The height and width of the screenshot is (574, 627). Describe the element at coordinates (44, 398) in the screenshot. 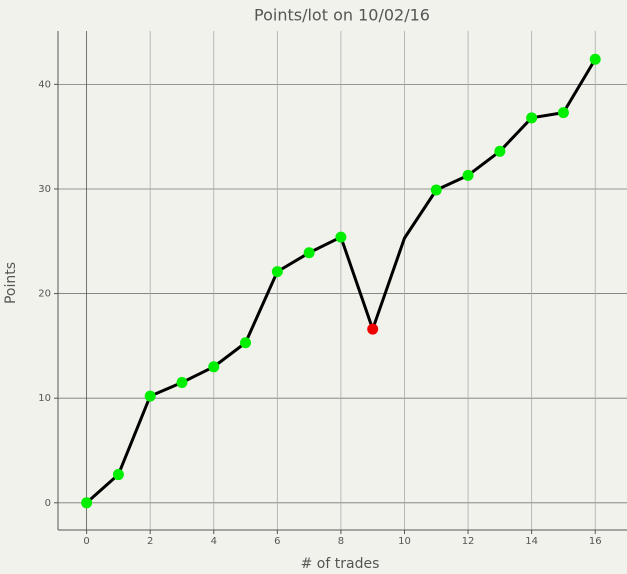

I see `y-tick-label: 10` at that location.